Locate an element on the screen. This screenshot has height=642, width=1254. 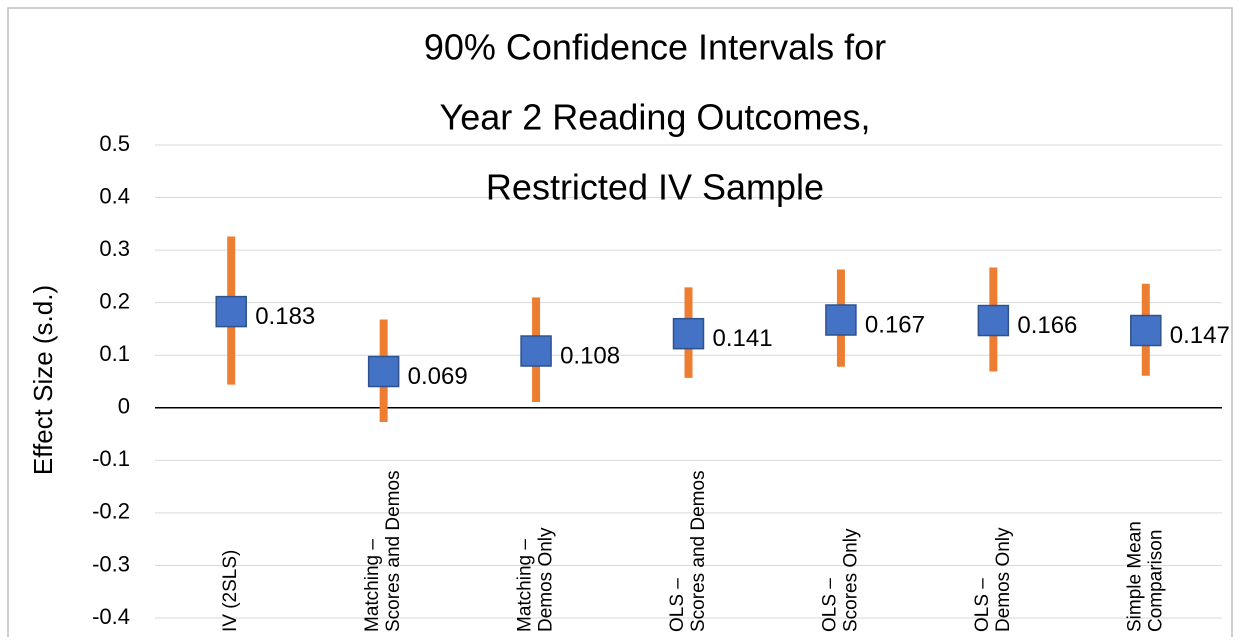
x-tick-label: IV (2SLS) is located at coordinates (230, 591).